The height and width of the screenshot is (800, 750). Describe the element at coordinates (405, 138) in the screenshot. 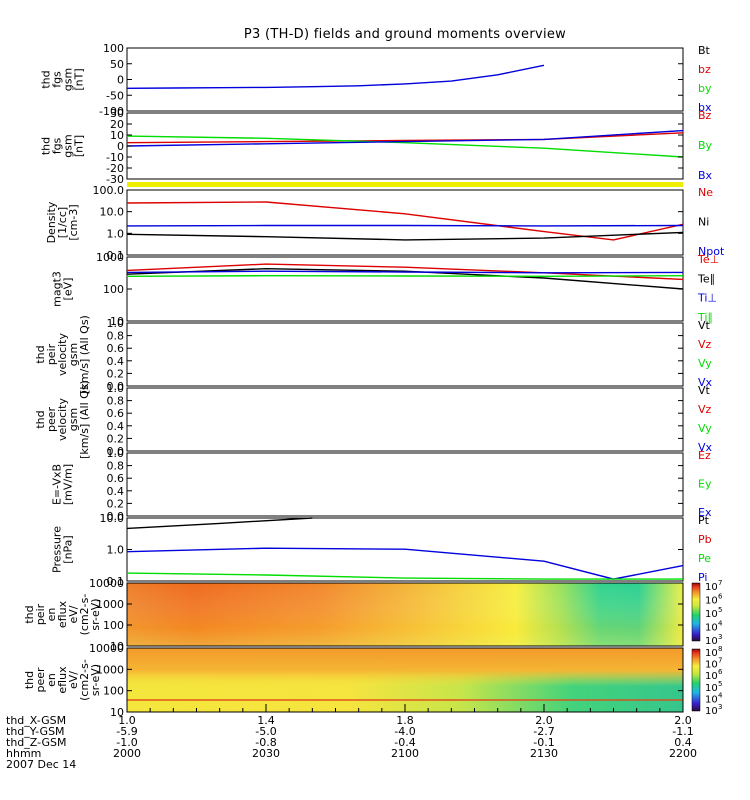

I see `series-Bz` at that location.